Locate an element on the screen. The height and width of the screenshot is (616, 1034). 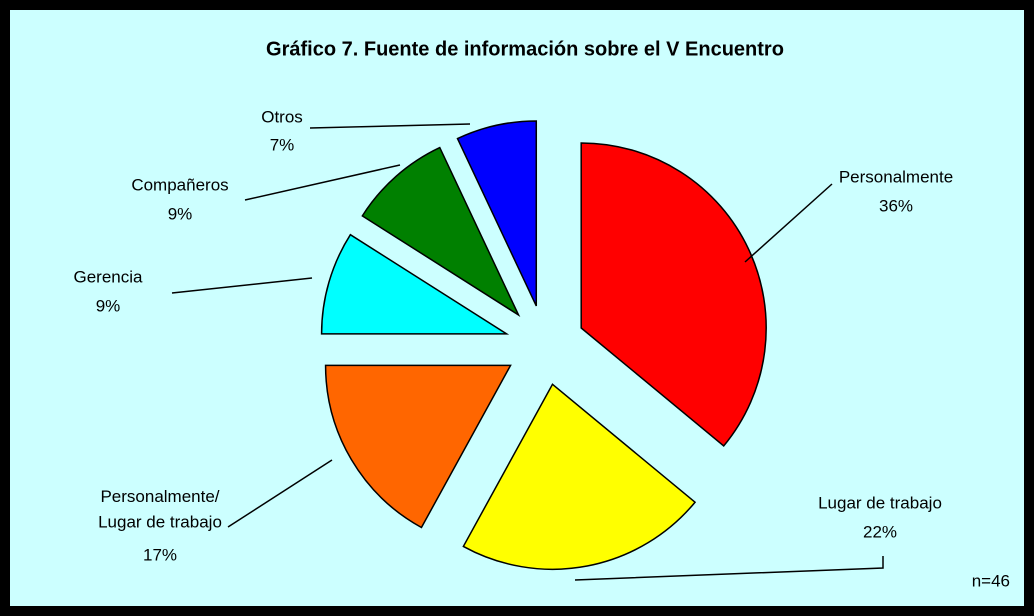
slice-value-label: 7% is located at coordinates (282, 144).